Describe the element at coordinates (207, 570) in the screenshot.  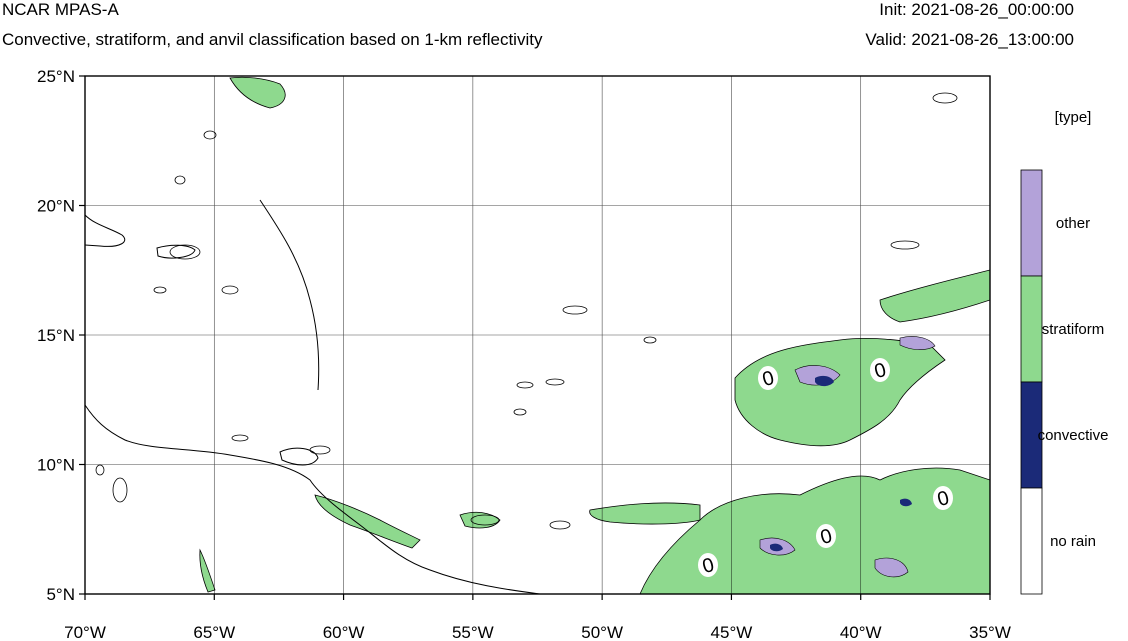
I see `precip-cell-caribbean` at that location.